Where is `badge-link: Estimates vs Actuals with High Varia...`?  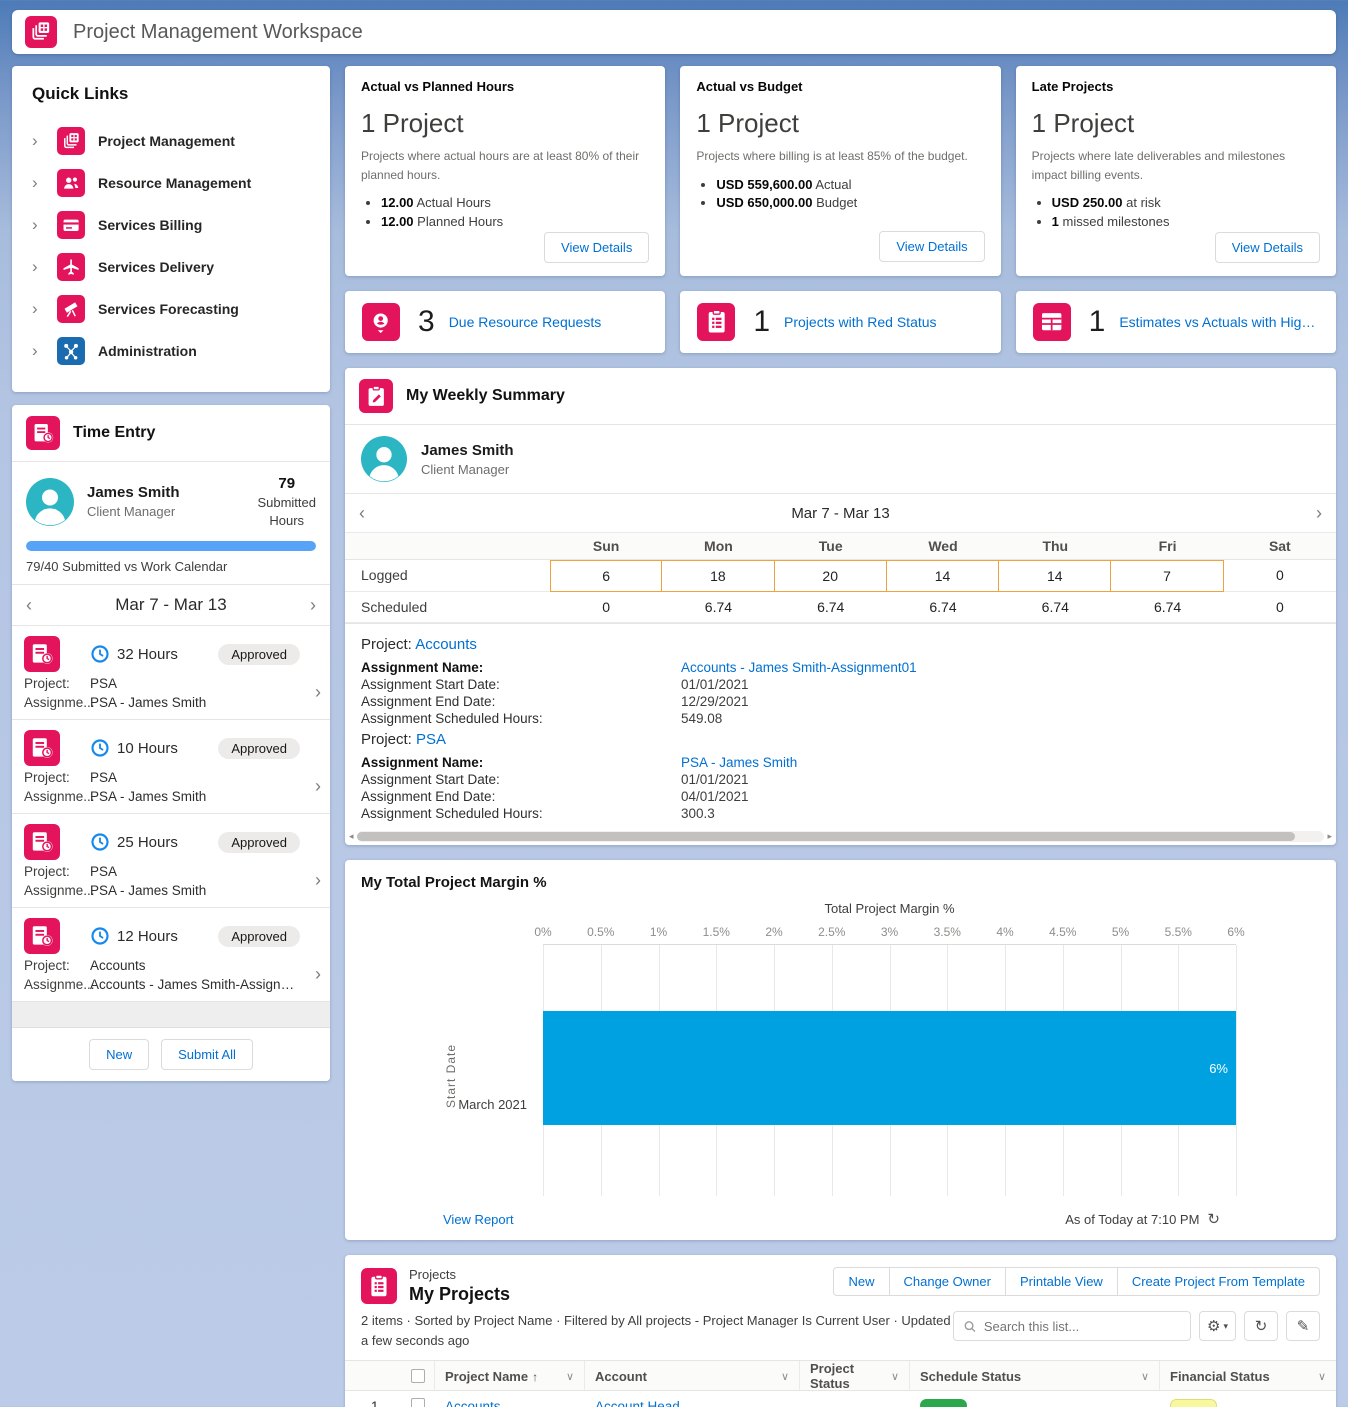
badge-link: Estimates vs Actuals with High Varia... is located at coordinates (1219, 322).